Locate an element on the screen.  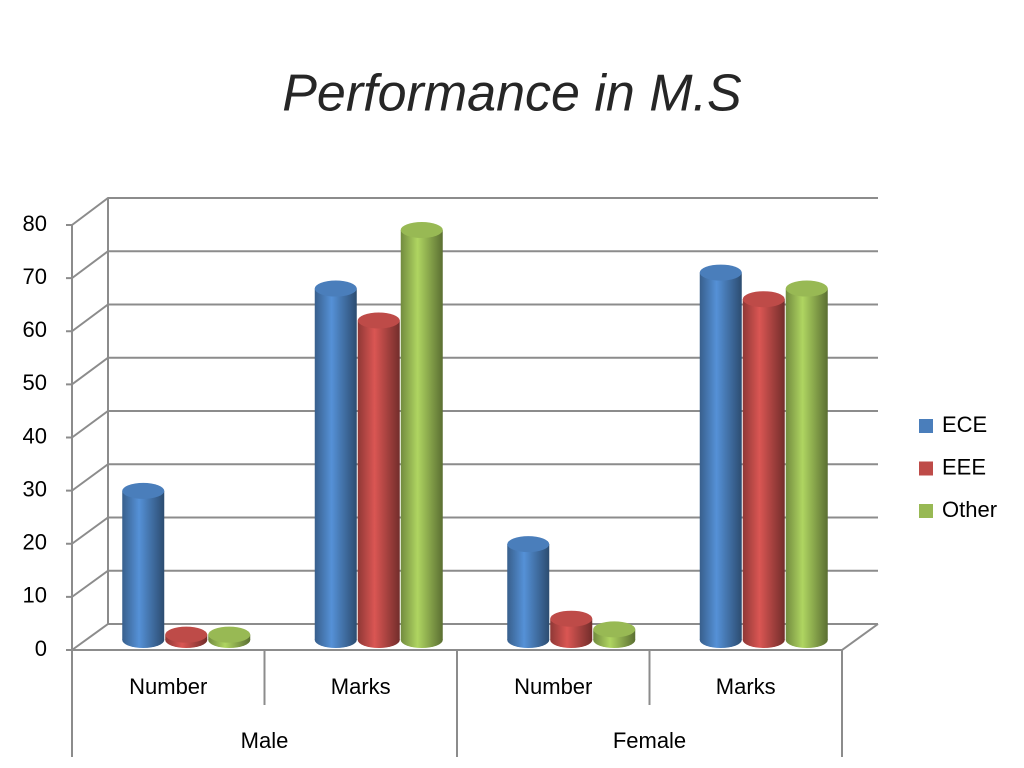
y-tick-label: 50 is located at coordinates (35, 382).